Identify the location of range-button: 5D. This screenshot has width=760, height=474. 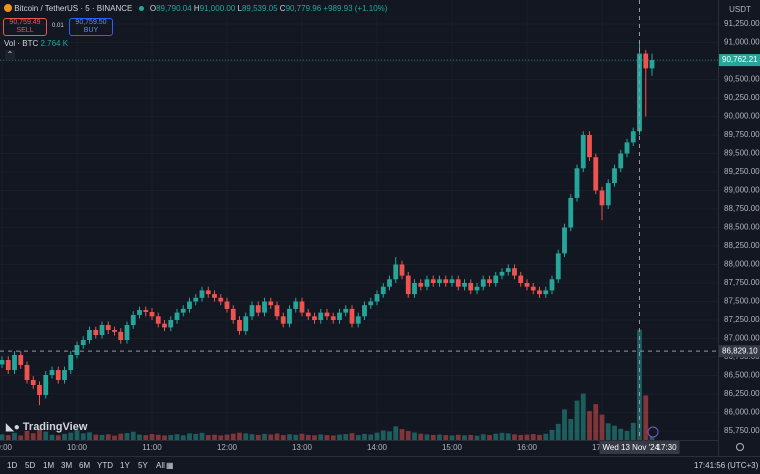
(30, 465).